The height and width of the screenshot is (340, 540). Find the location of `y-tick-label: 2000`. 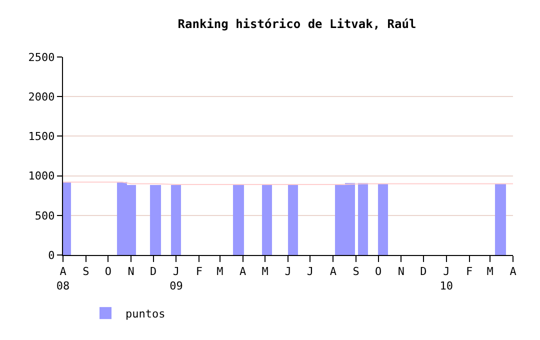

y-tick-label: 2000 is located at coordinates (41, 97).